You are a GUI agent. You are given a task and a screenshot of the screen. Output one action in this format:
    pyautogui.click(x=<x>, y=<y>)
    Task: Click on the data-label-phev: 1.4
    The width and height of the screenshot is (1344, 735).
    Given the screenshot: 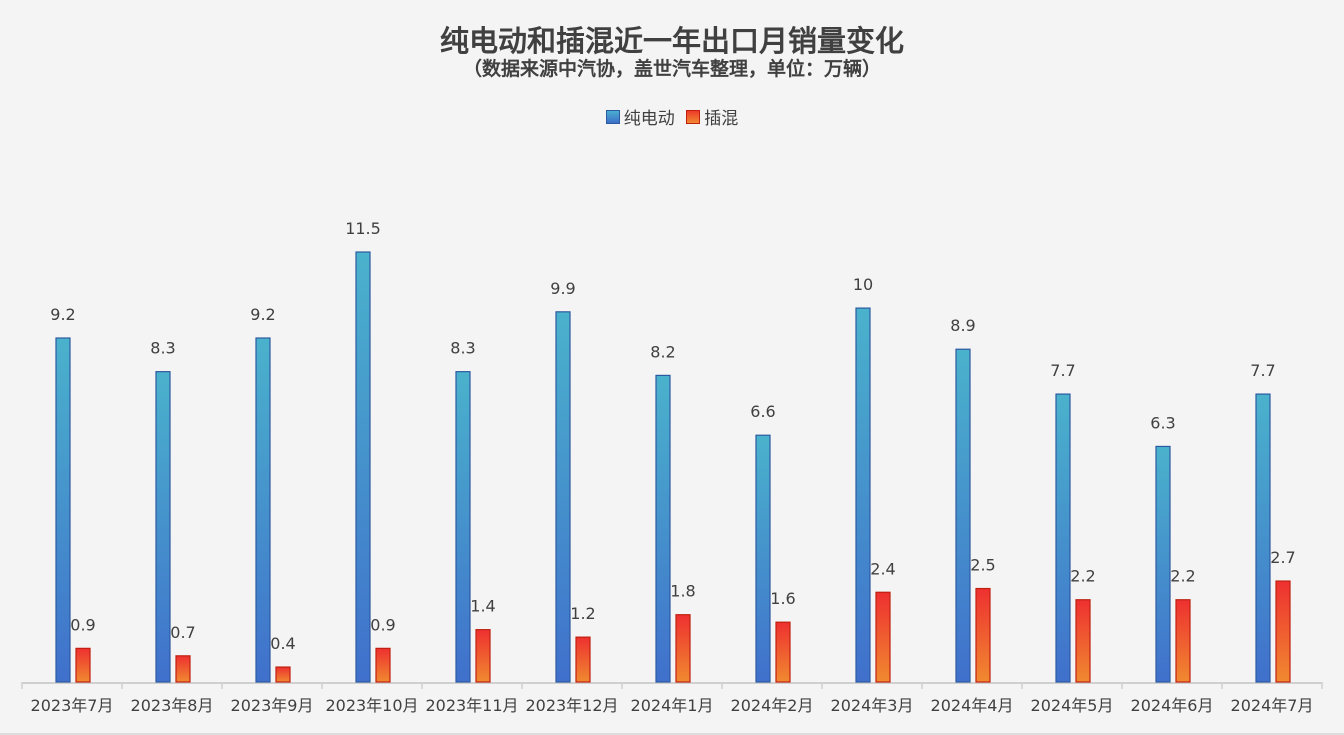 What is the action you would take?
    pyautogui.click(x=482, y=606)
    